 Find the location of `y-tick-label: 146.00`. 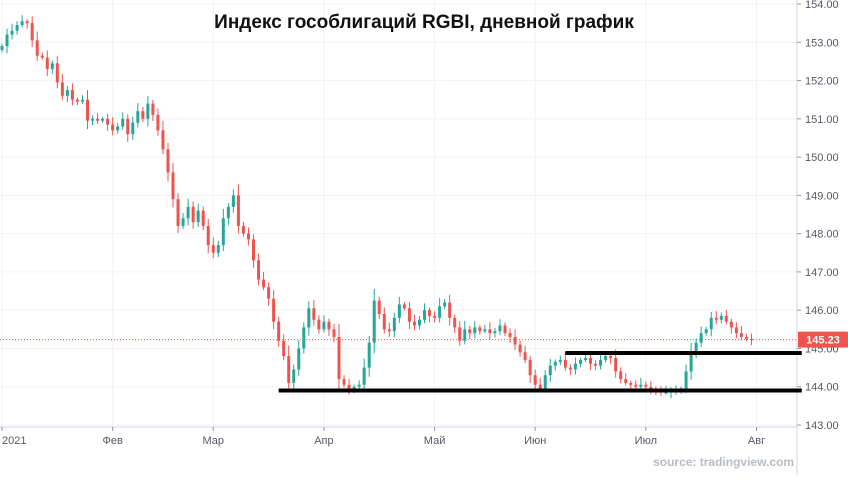

y-tick-label: 146.00 is located at coordinates (822, 311).